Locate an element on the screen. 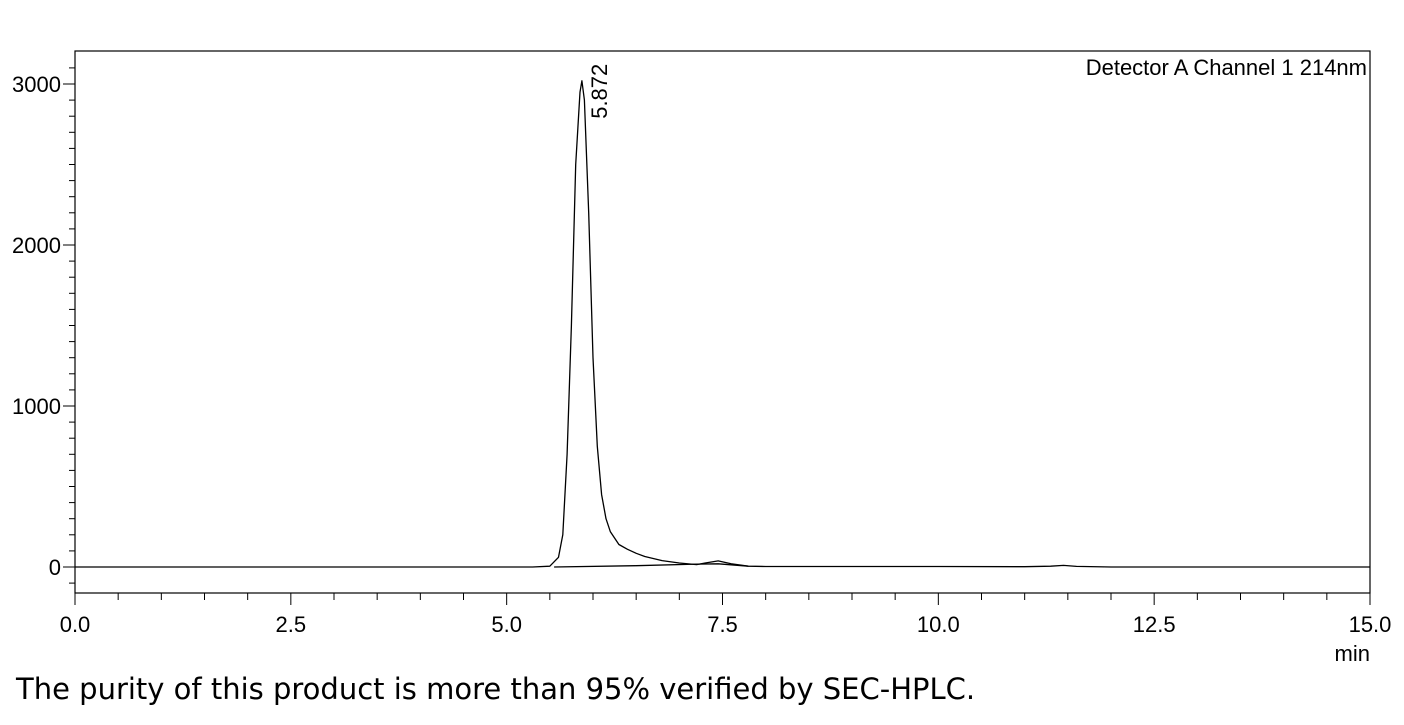 The image size is (1404, 725). x-axis-unit-label: min is located at coordinates (1352, 653).